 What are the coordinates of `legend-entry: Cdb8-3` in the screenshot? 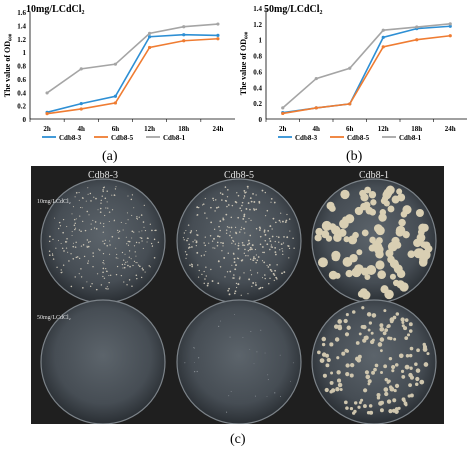 It's located at (306, 138).